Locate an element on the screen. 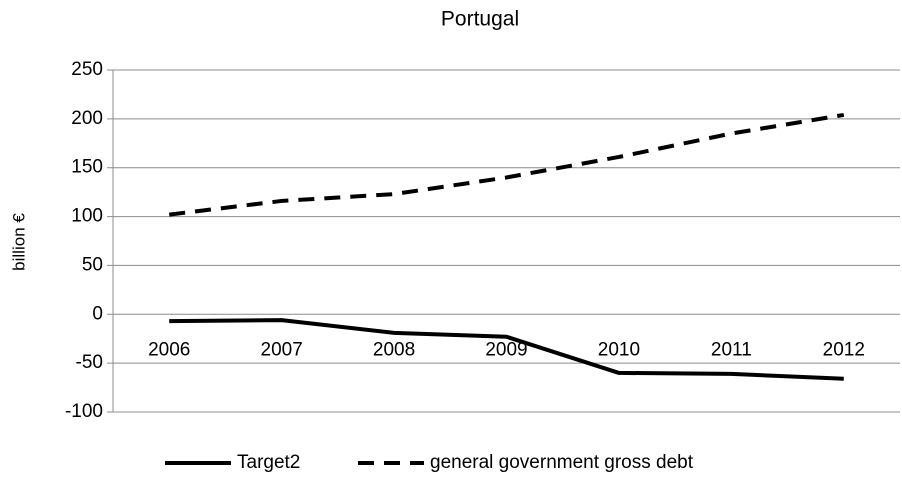  legend-label: general government gross debt is located at coordinates (562, 462).